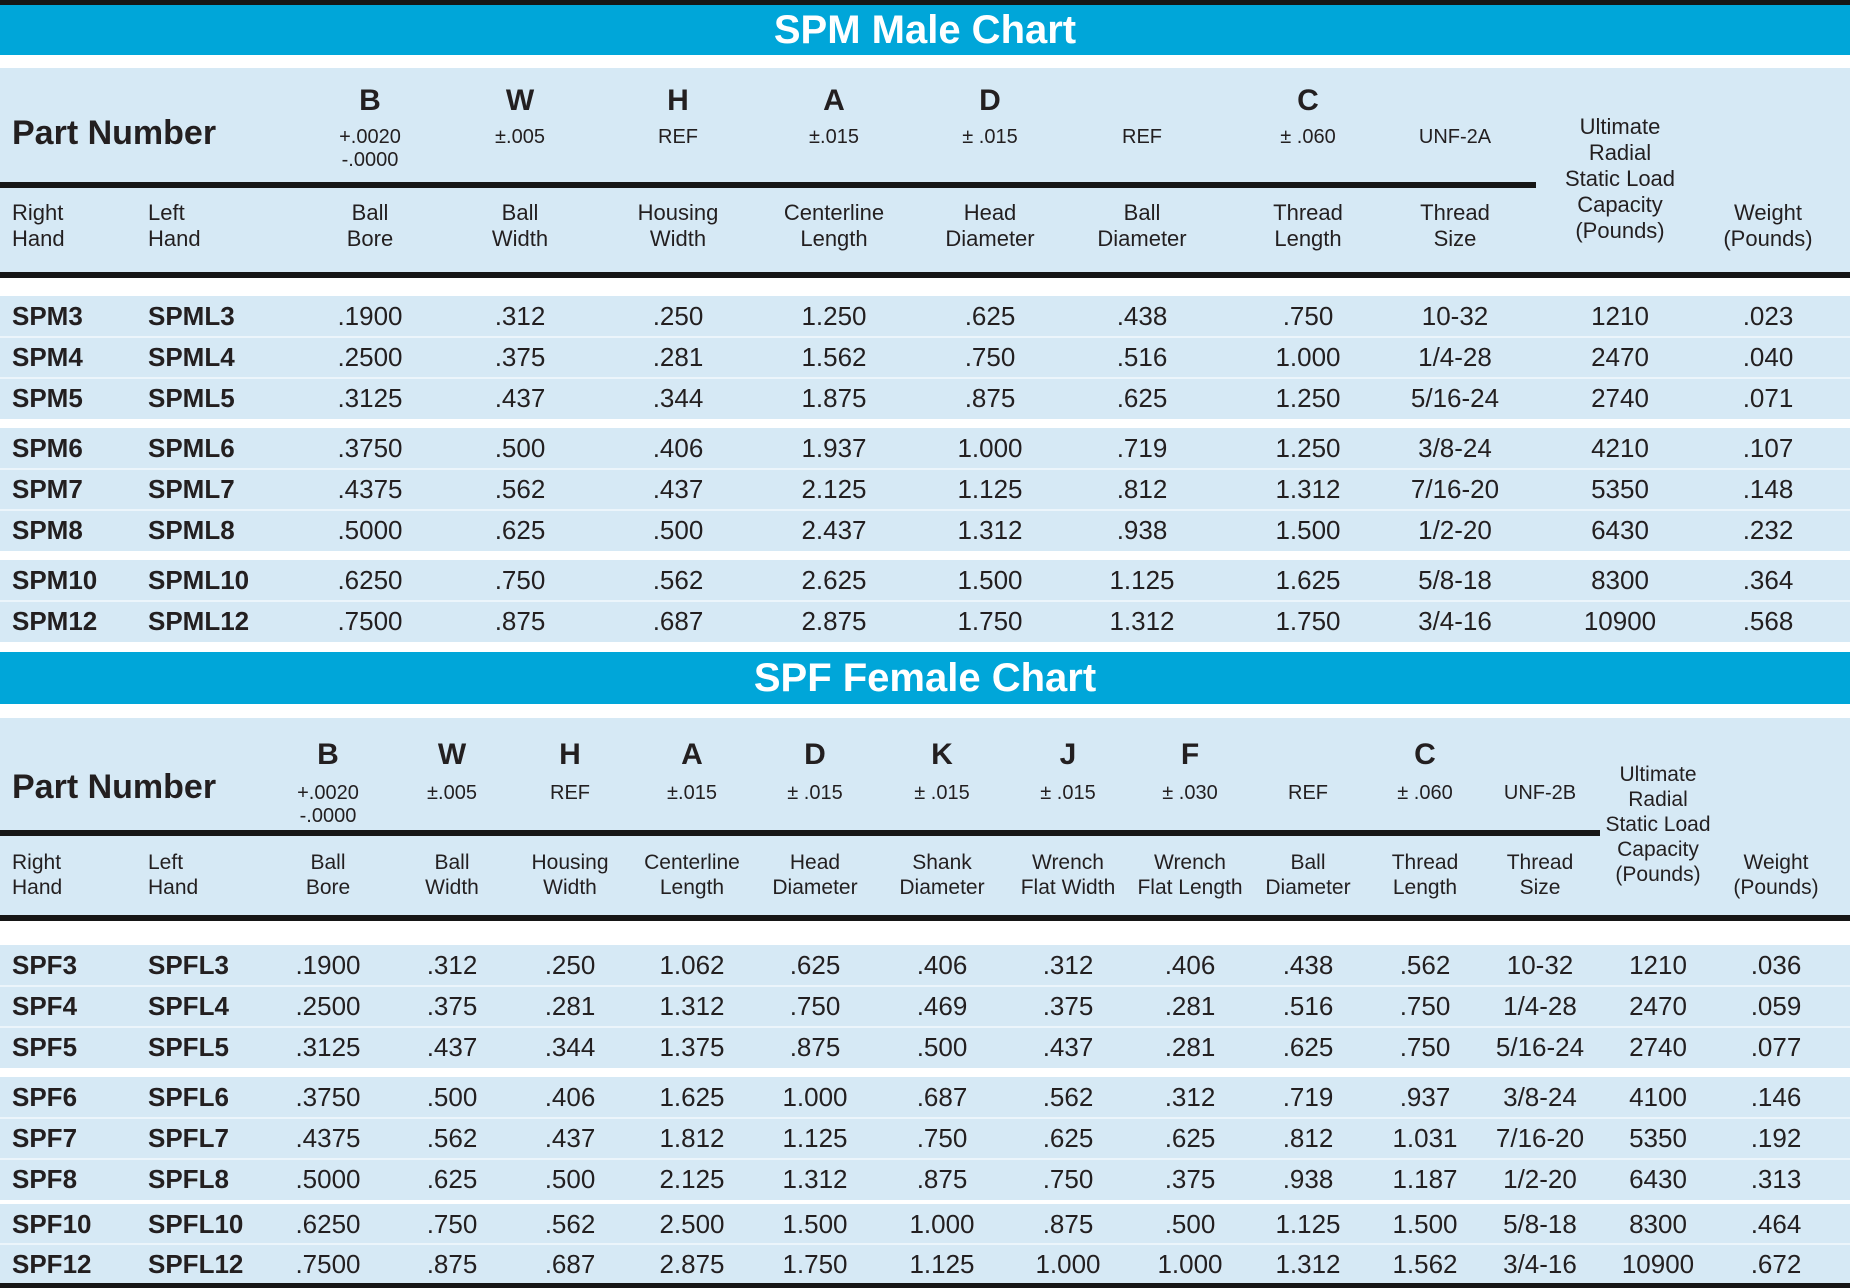 This screenshot has height=1288, width=1850. I want to click on column-header: UNF-2B Thread Size, so click(1540, 816).